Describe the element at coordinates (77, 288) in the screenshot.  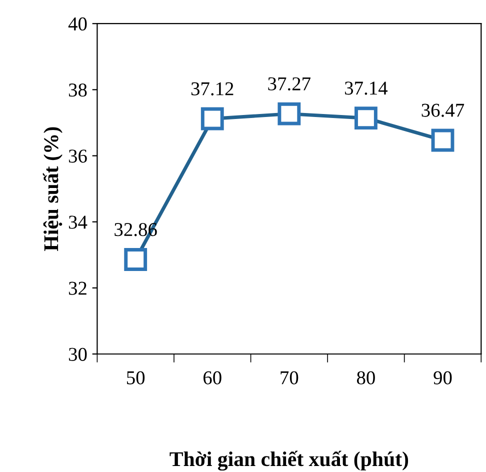
I see `y-tick-label: 32` at that location.